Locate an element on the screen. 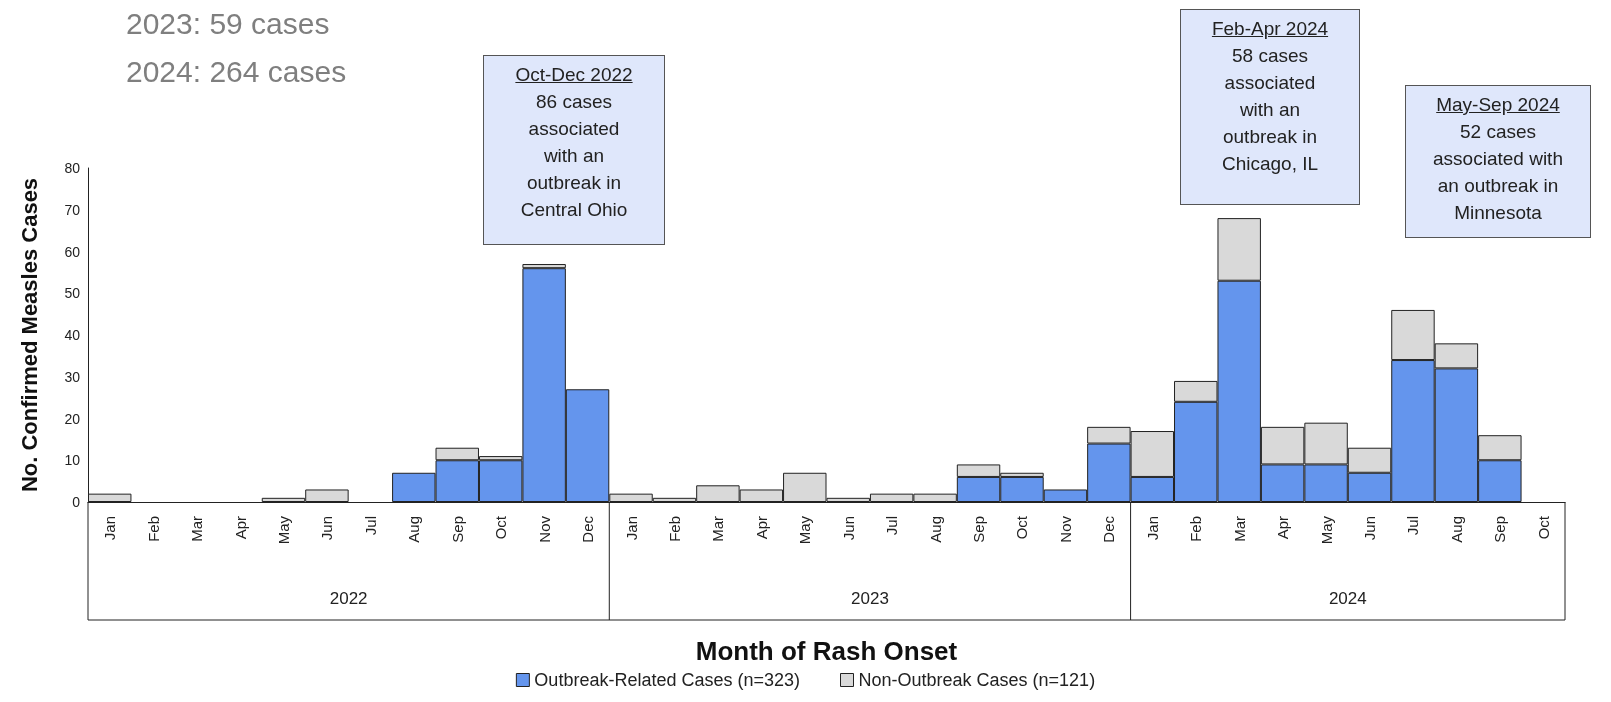 The height and width of the screenshot is (702, 1611). y-tick-label: 10 is located at coordinates (72, 460).